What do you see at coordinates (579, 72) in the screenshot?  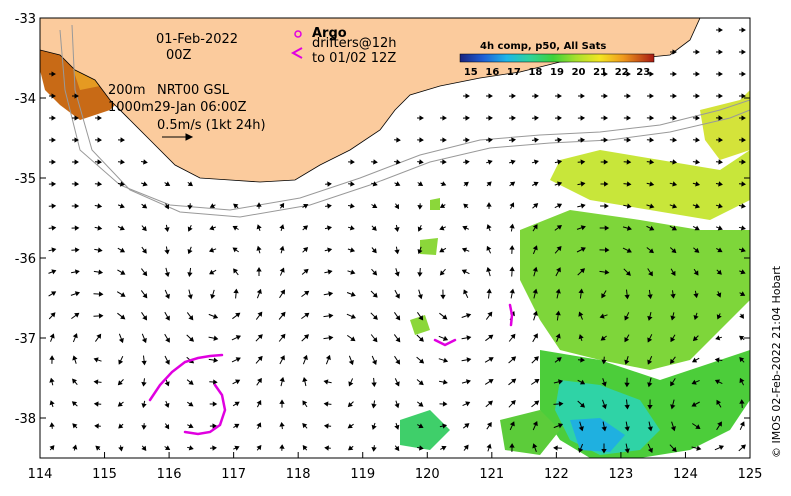 I see `colorbar-tick-label: 20` at bounding box center [579, 72].